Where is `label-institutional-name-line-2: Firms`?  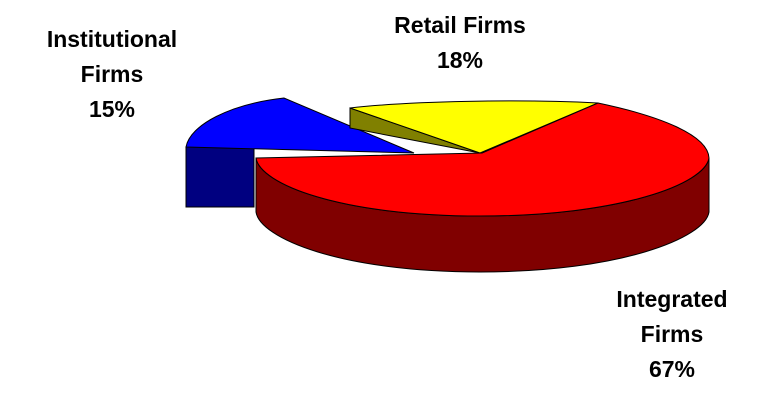 label-institutional-name-line-2: Firms is located at coordinates (112, 74).